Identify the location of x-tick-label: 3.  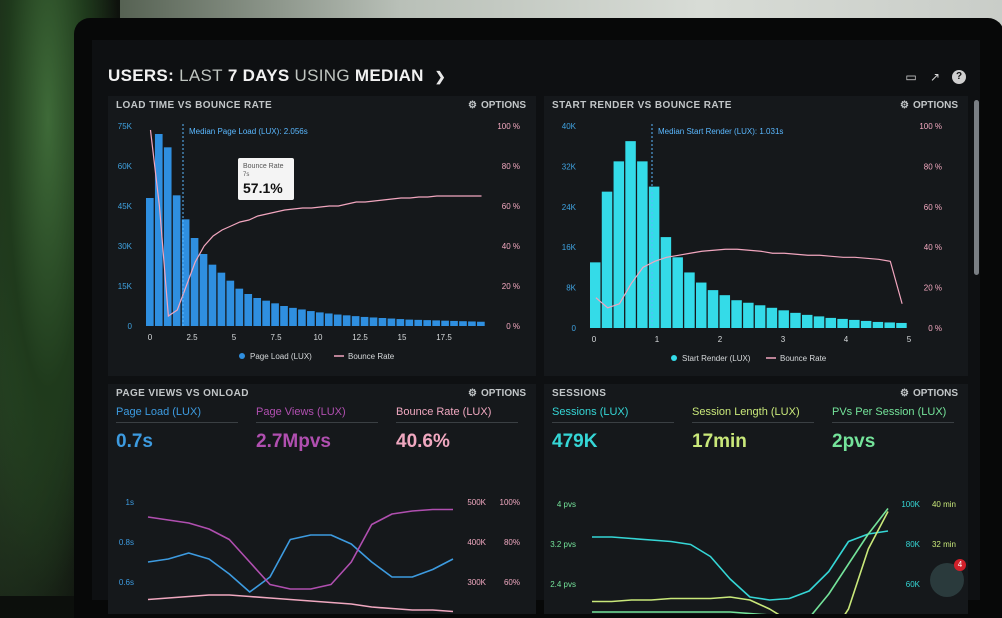
(783, 339).